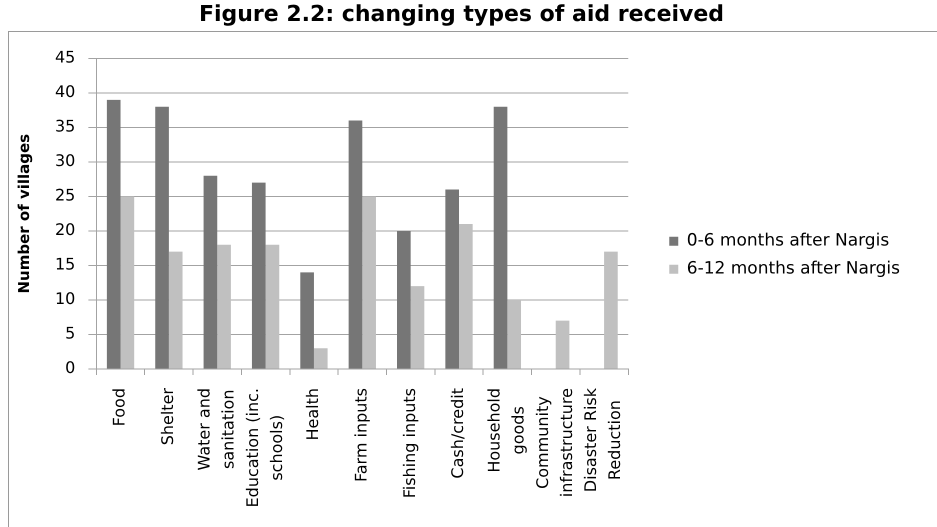  What do you see at coordinates (65, 264) in the screenshot?
I see `y-tick-label: 15` at bounding box center [65, 264].